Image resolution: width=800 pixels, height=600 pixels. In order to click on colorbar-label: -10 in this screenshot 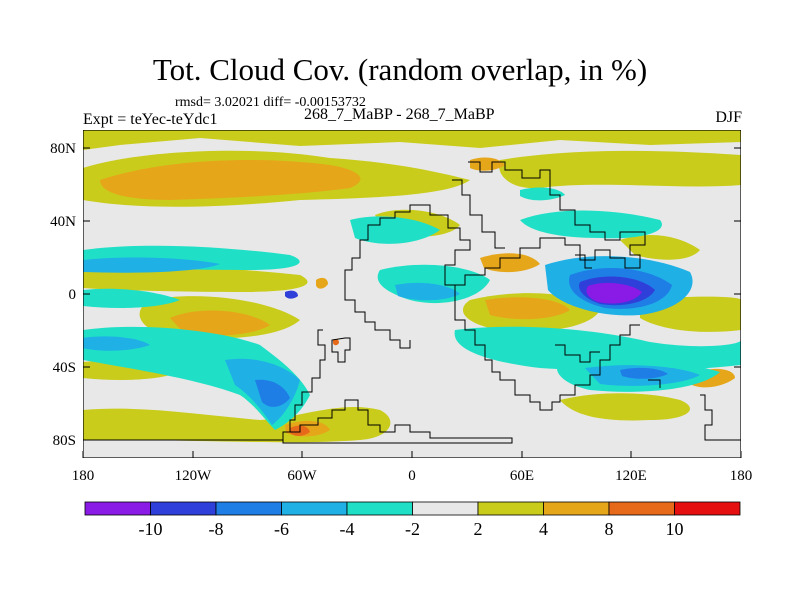, I will do `click(151, 529)`.